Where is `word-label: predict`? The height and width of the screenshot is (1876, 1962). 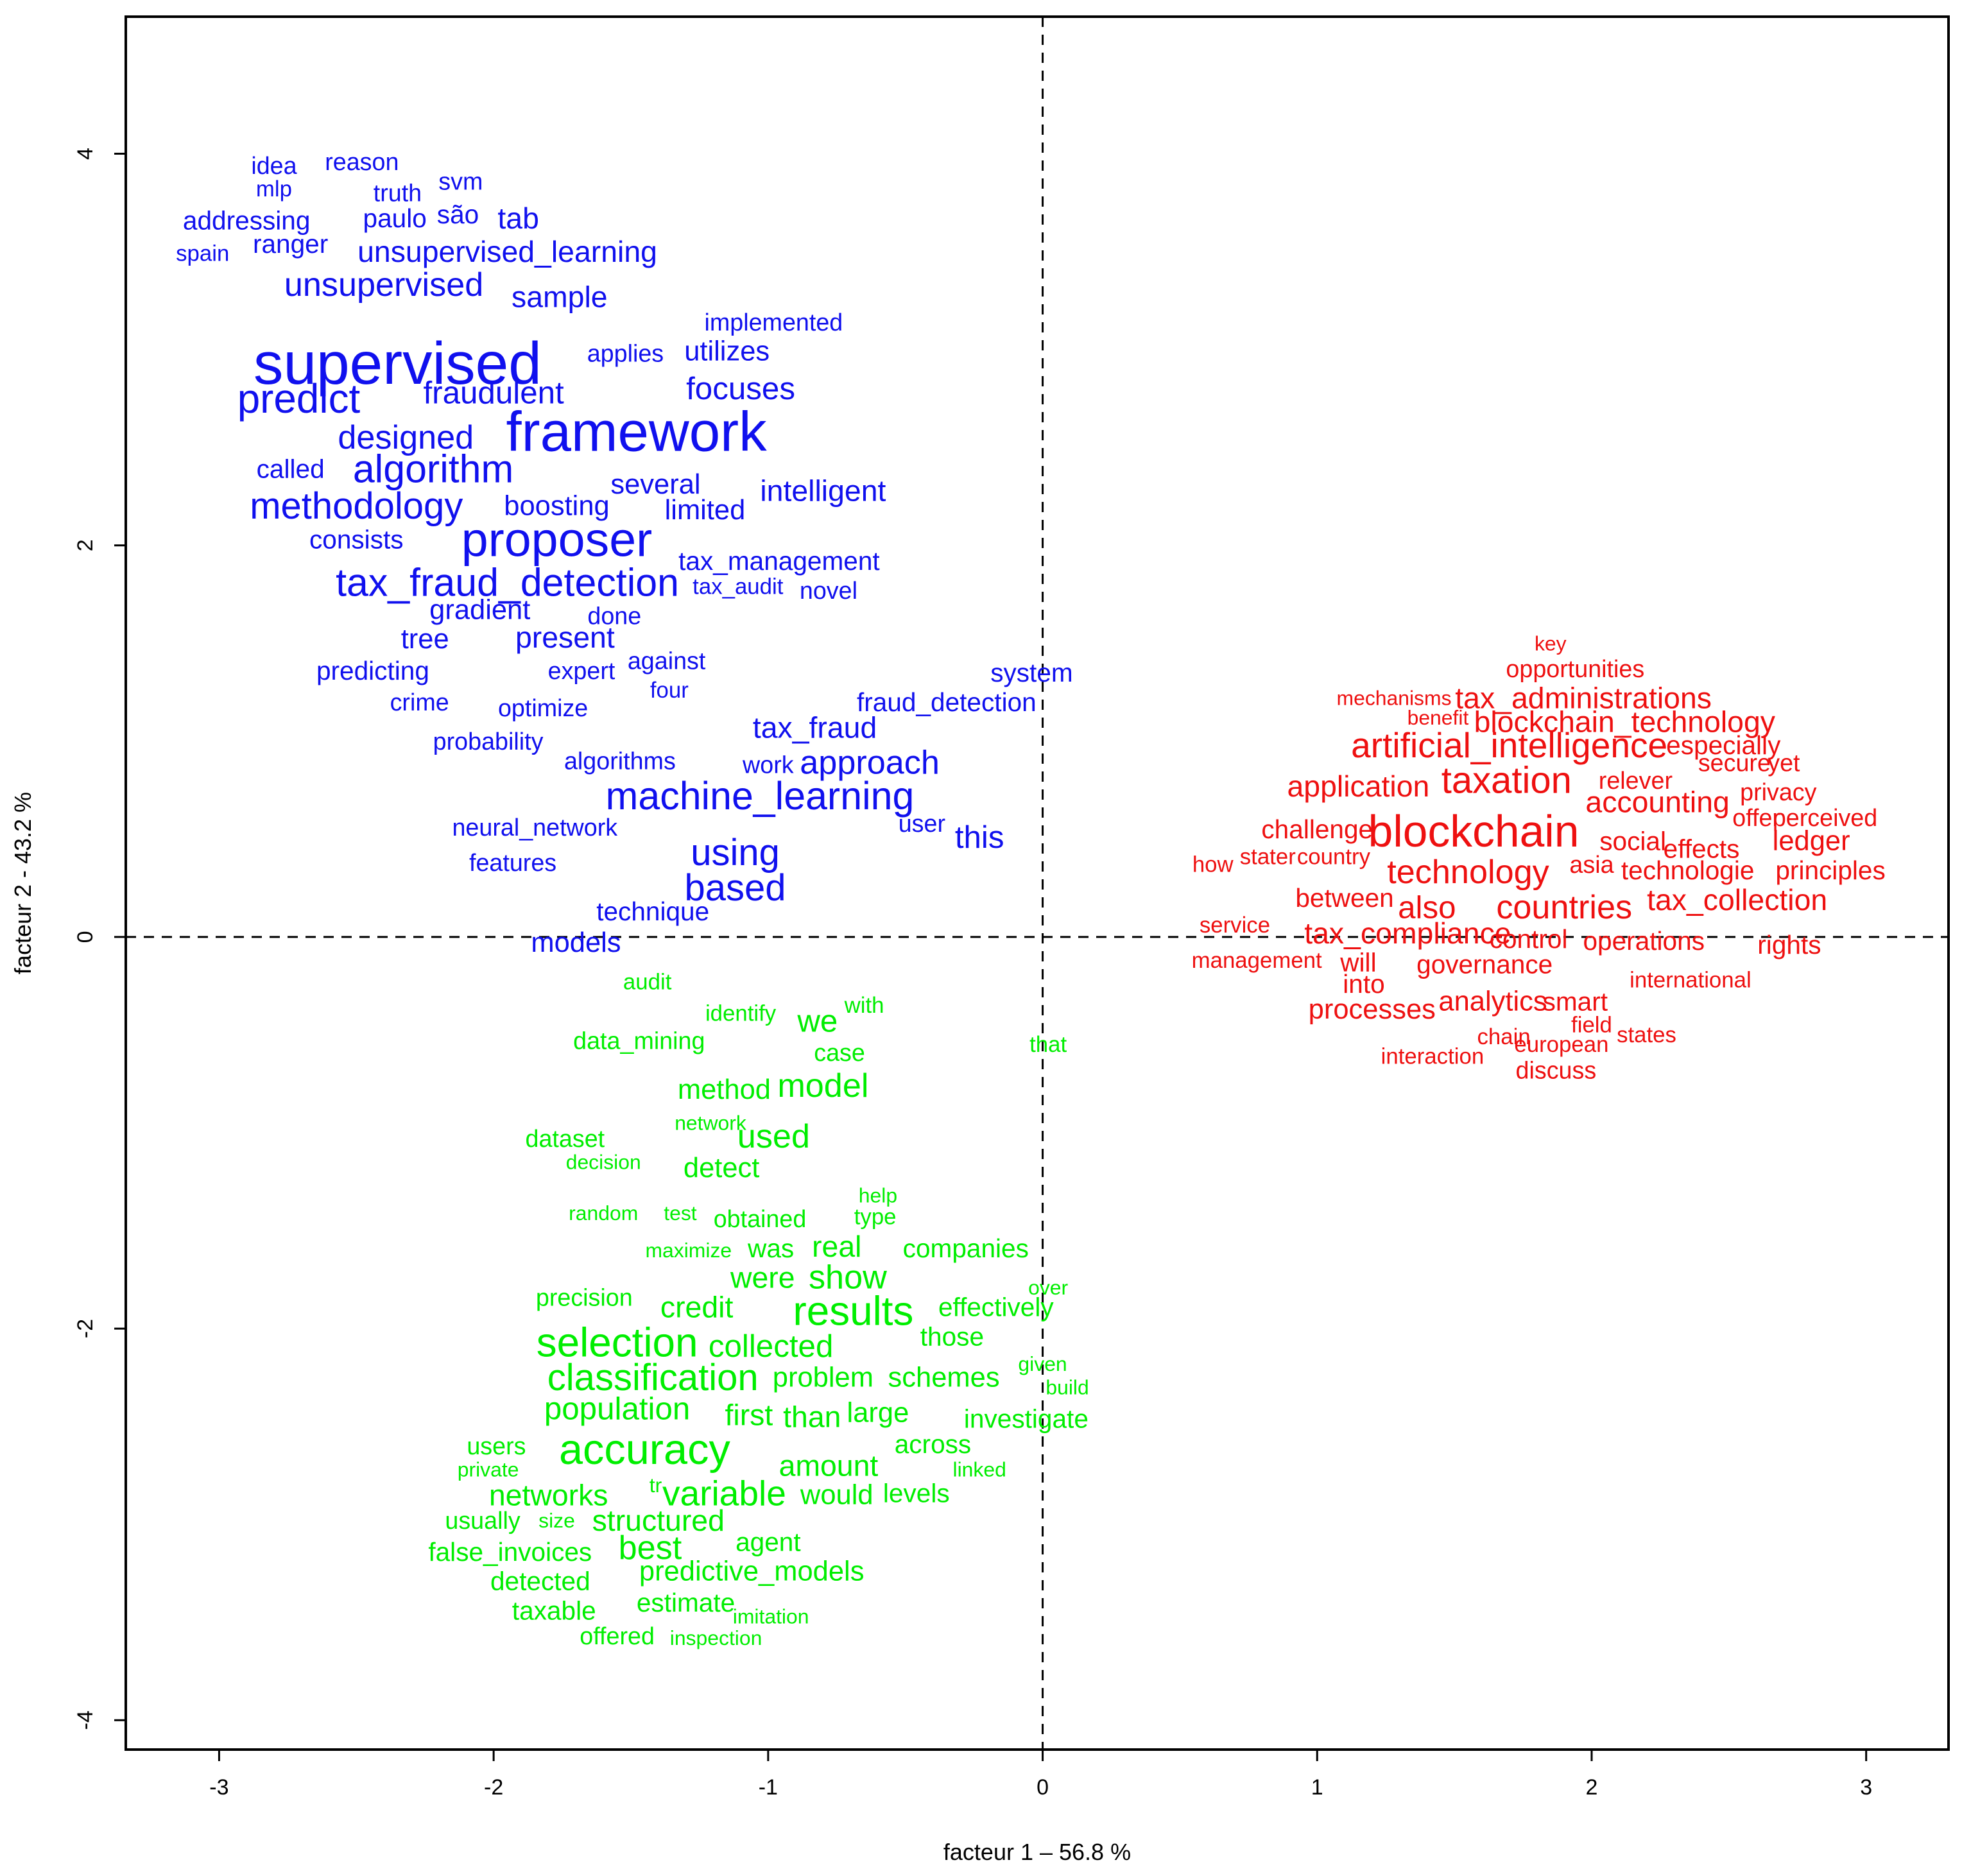 word-label: predict is located at coordinates (299, 398).